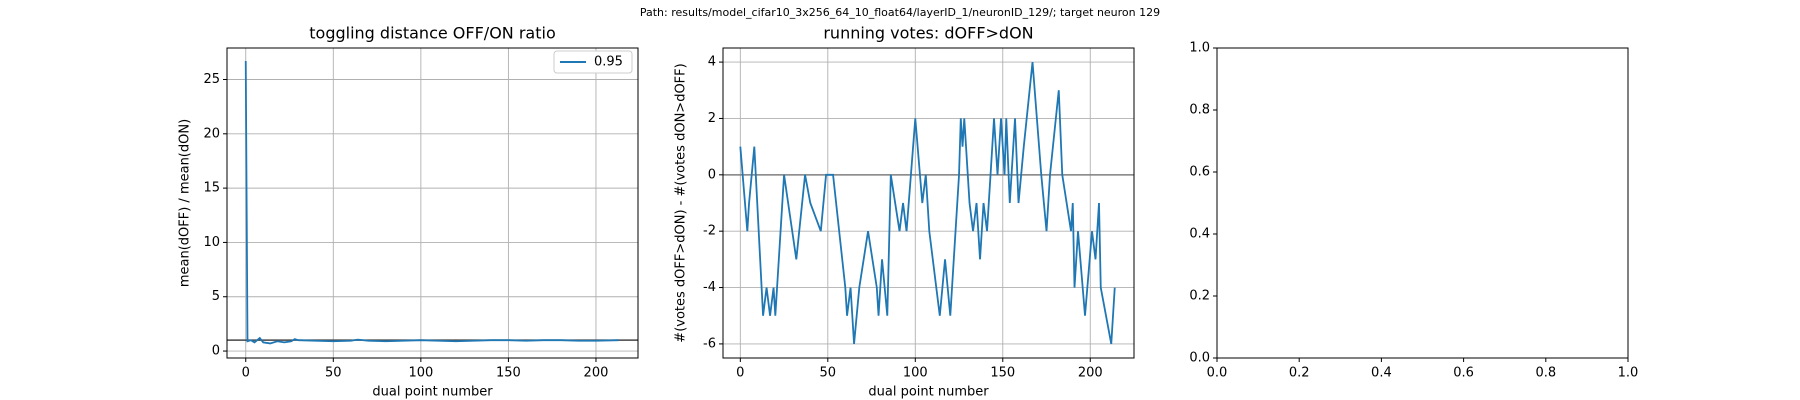 The image size is (1800, 400). What do you see at coordinates (709, 231) in the screenshot?
I see `y-tick-label: -2` at bounding box center [709, 231].